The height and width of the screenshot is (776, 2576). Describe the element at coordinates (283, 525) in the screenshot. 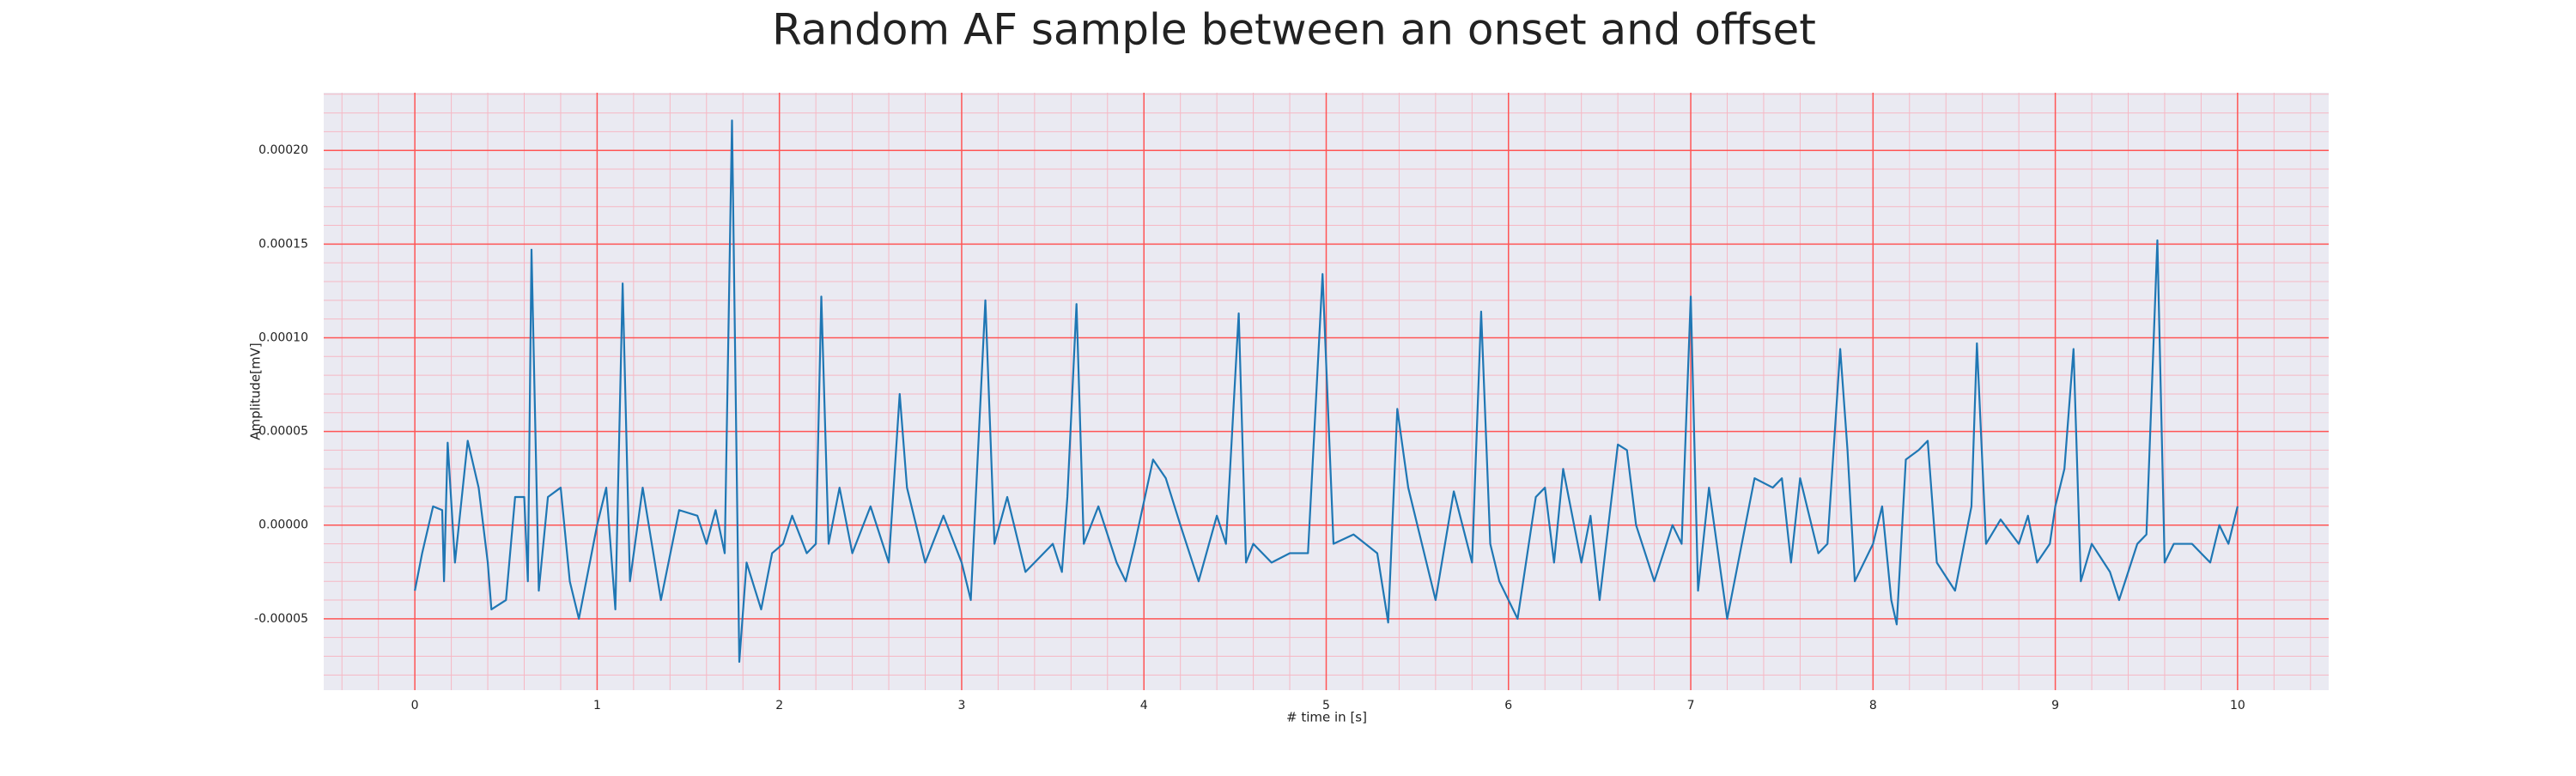

I see `y-tick-label: 0.00000` at that location.